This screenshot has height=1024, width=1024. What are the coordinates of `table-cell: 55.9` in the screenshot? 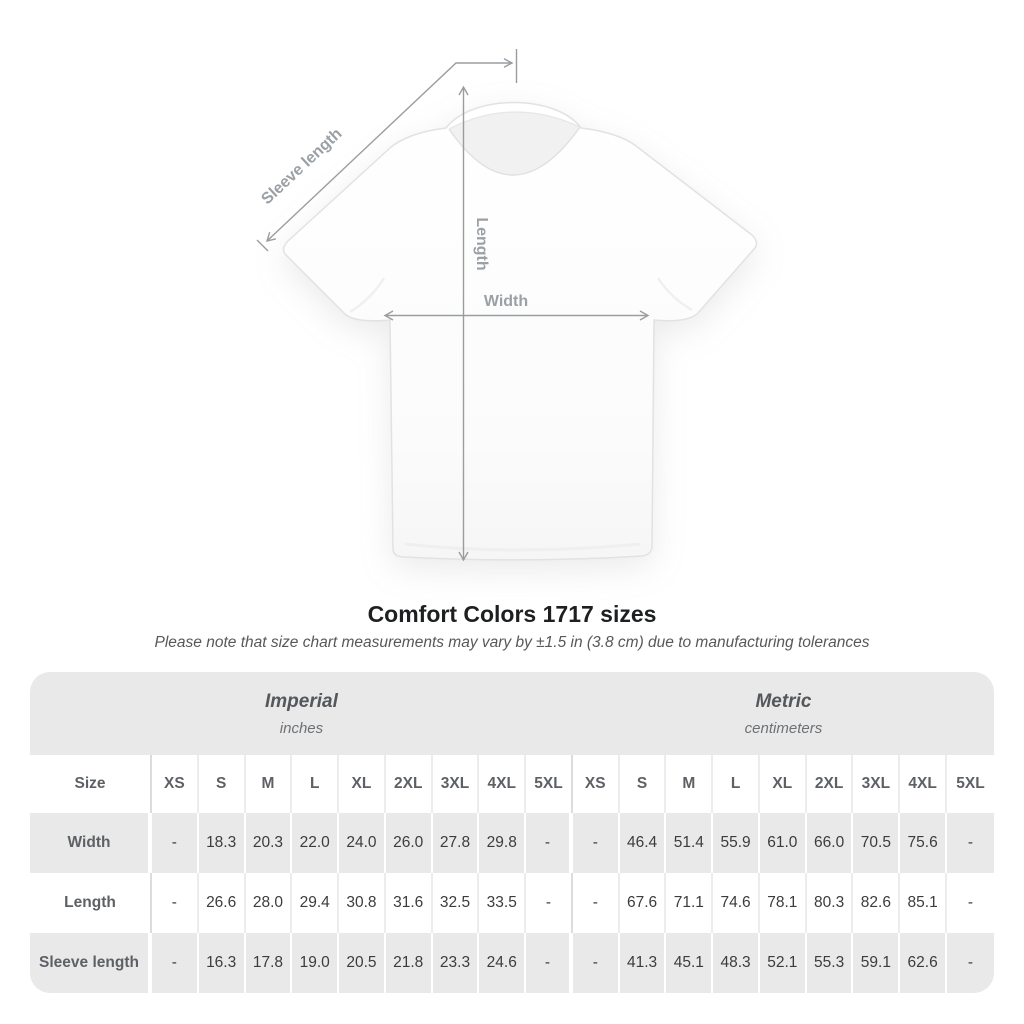 It's located at (736, 843).